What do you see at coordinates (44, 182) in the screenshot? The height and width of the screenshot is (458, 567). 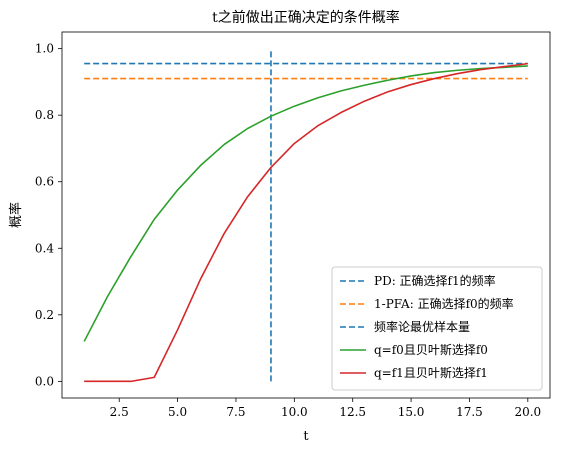 I see `y-tick-label: 0.6` at bounding box center [44, 182].